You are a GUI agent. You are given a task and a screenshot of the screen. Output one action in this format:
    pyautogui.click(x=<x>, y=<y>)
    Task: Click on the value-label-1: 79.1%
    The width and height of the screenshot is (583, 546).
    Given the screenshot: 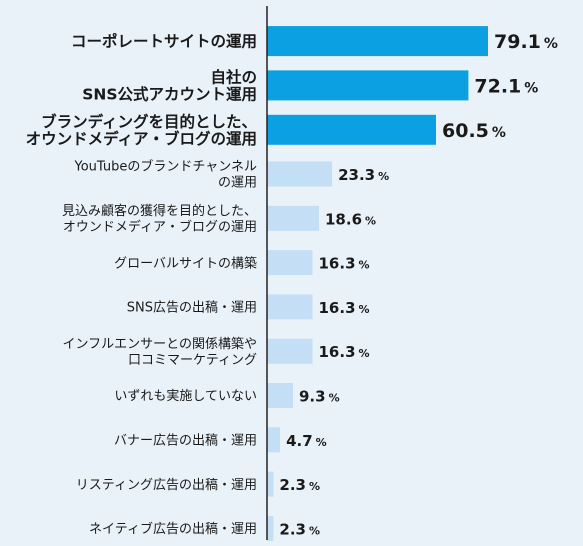 What is the action you would take?
    pyautogui.click(x=526, y=42)
    